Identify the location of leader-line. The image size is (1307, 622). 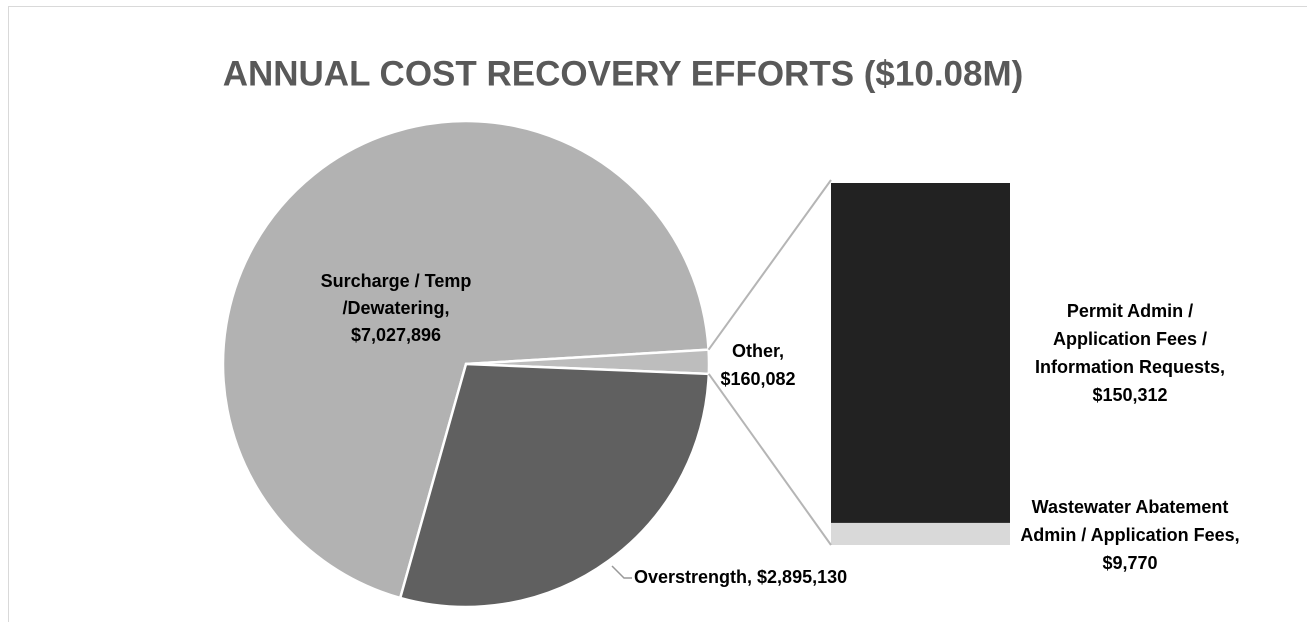
(621, 572).